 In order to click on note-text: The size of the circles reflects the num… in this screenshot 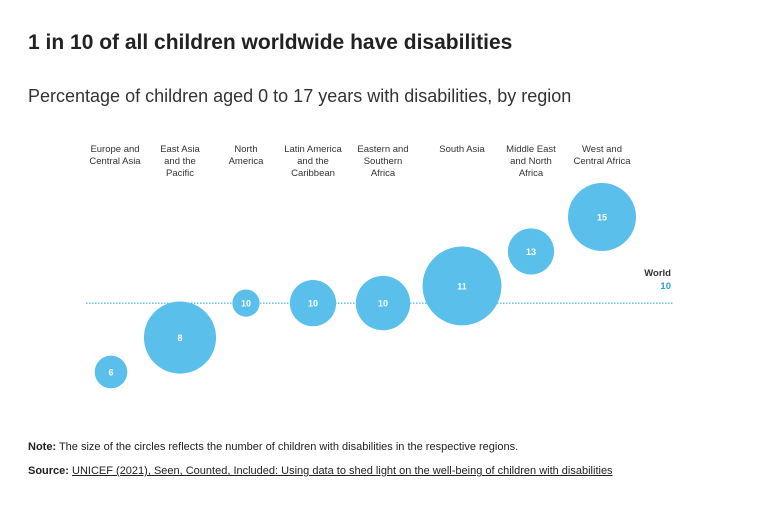, I will do `click(287, 447)`.